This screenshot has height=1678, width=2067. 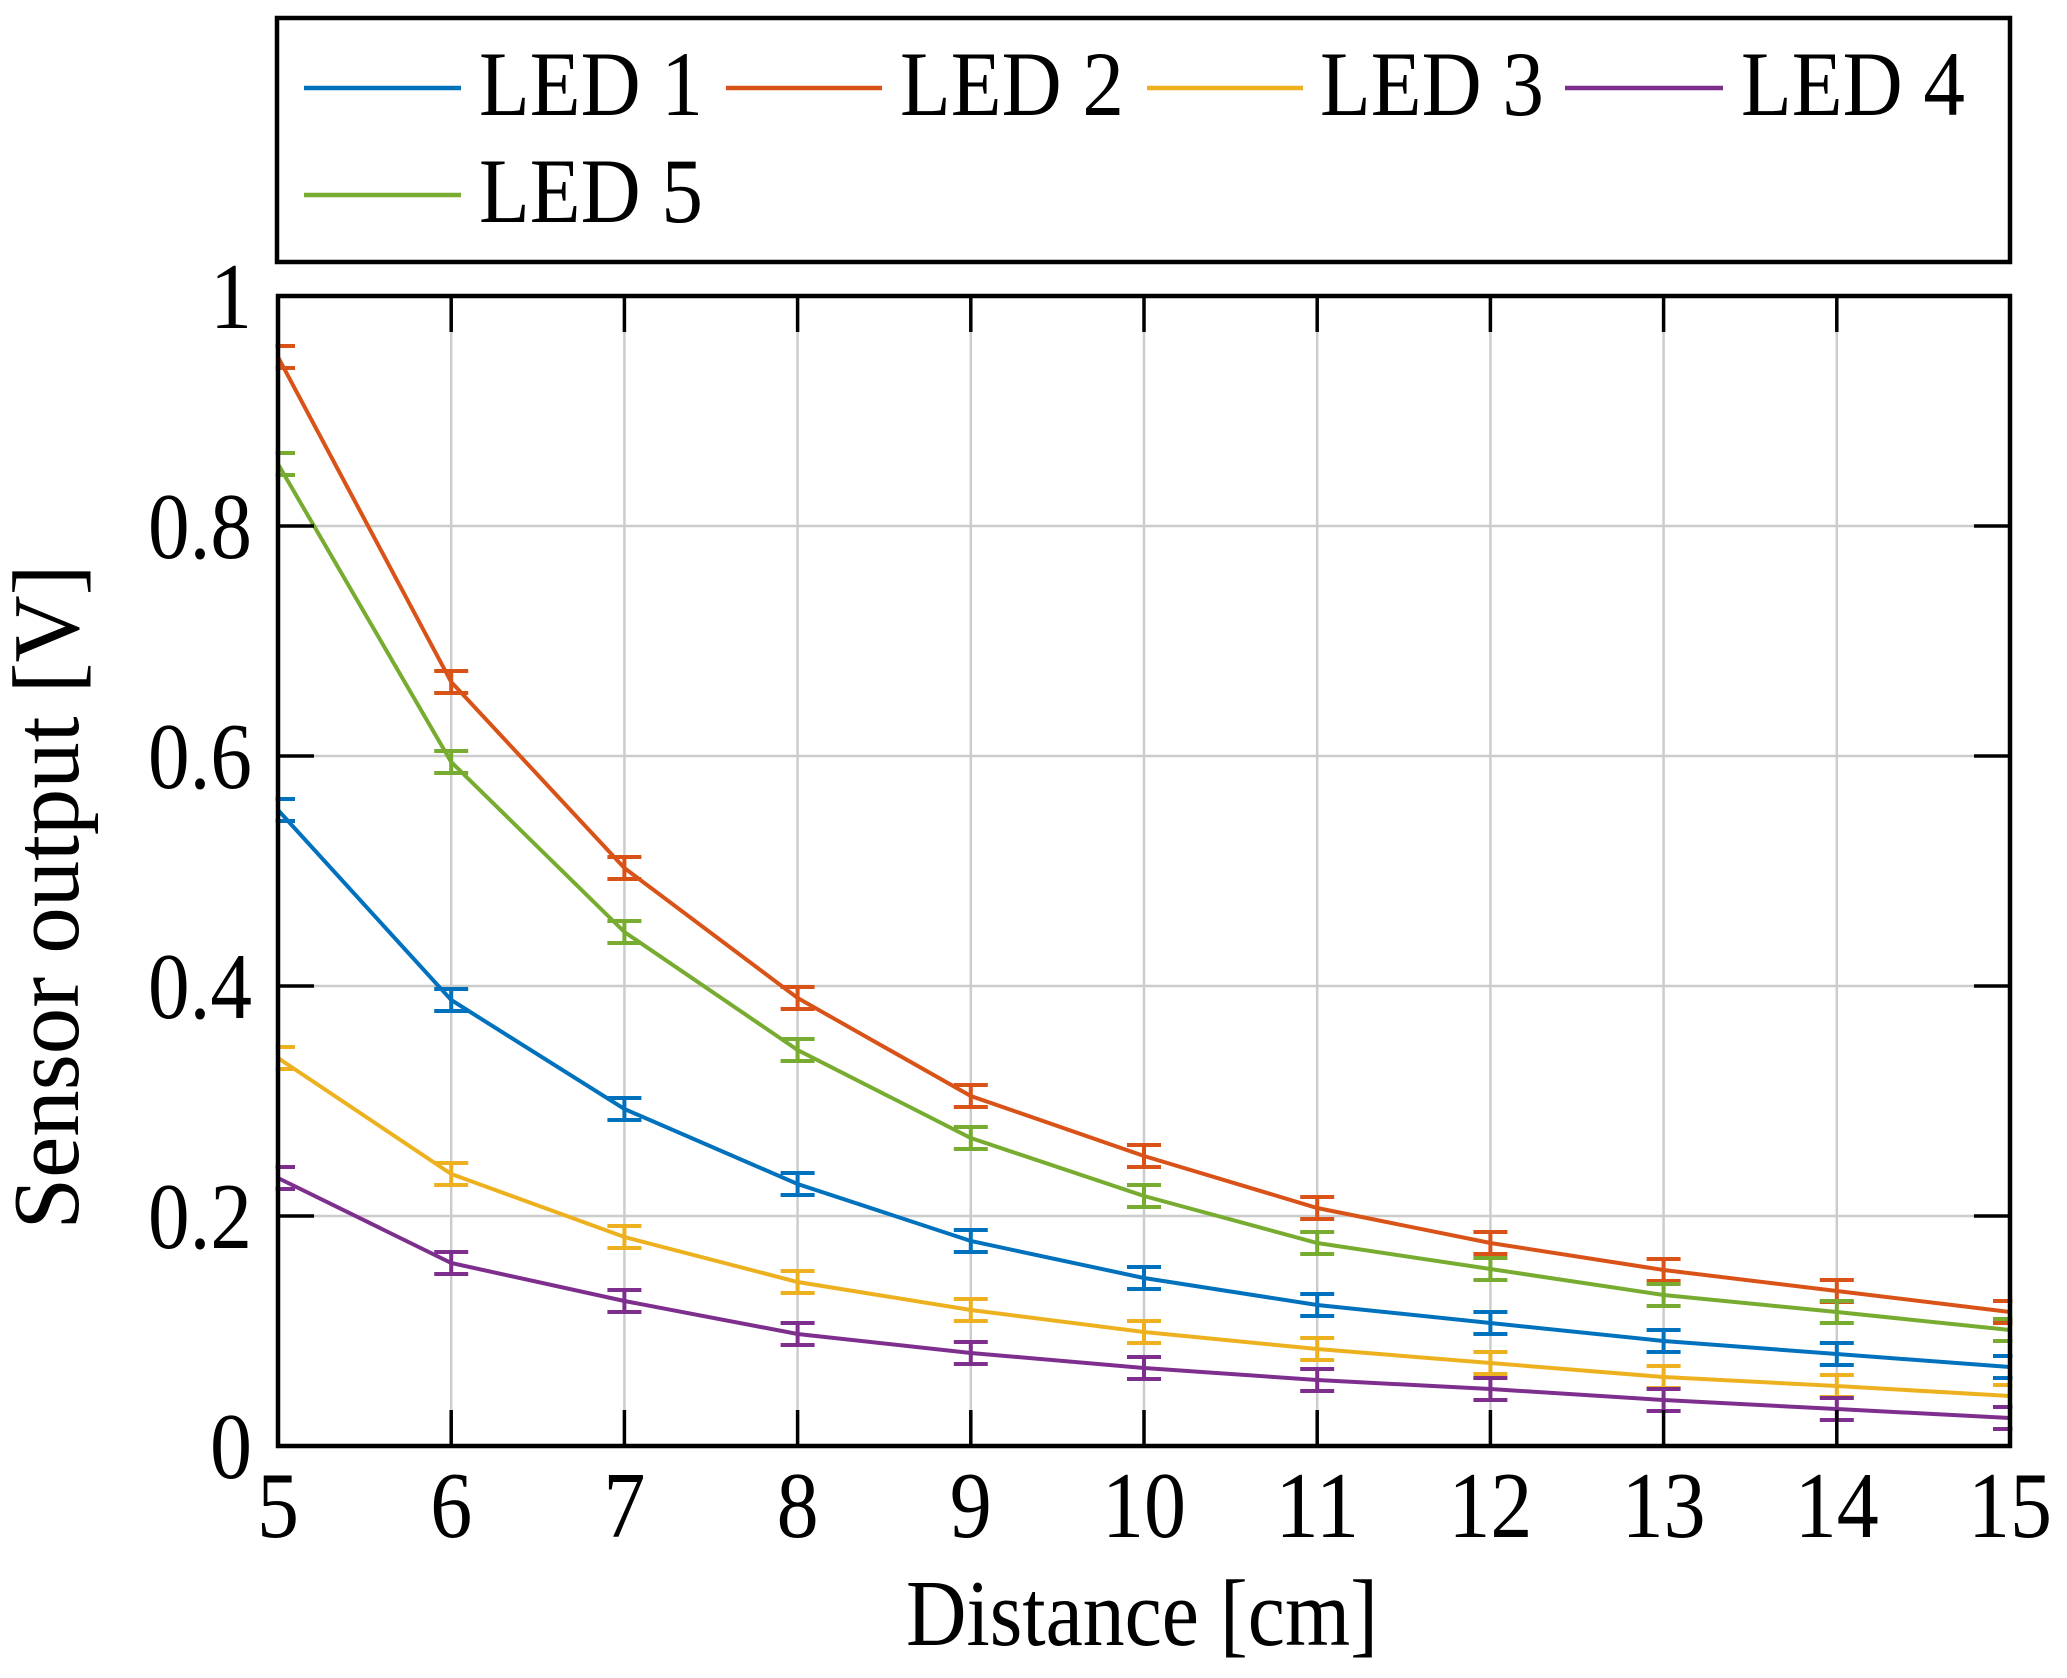 What do you see at coordinates (624, 1506) in the screenshot?
I see `svg-text: 7` at bounding box center [624, 1506].